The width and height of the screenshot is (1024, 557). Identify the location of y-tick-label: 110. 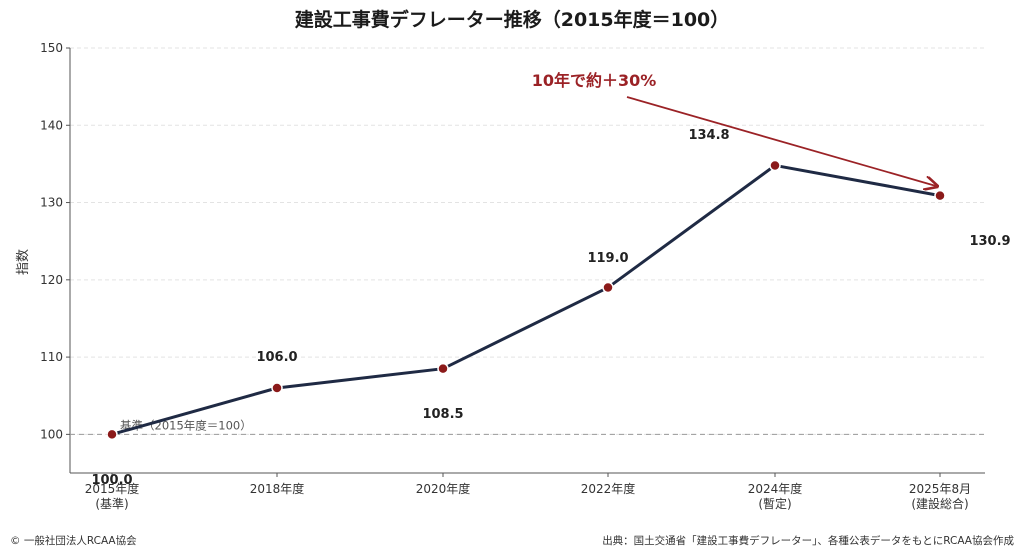
(51, 357).